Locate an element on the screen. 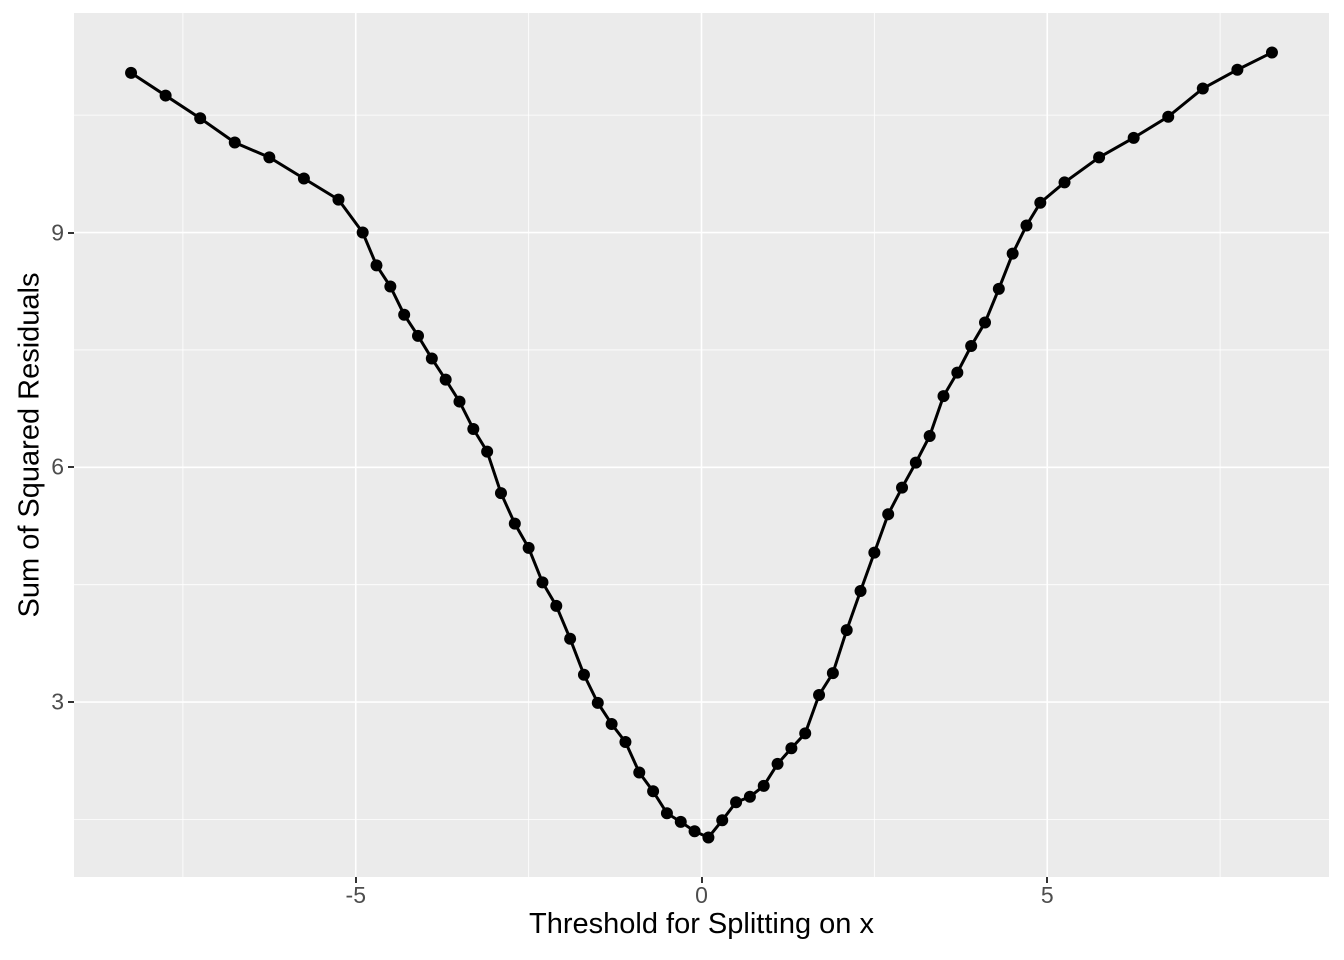 The height and width of the screenshot is (960, 1344). x-tick-label: 5 is located at coordinates (1047, 895).